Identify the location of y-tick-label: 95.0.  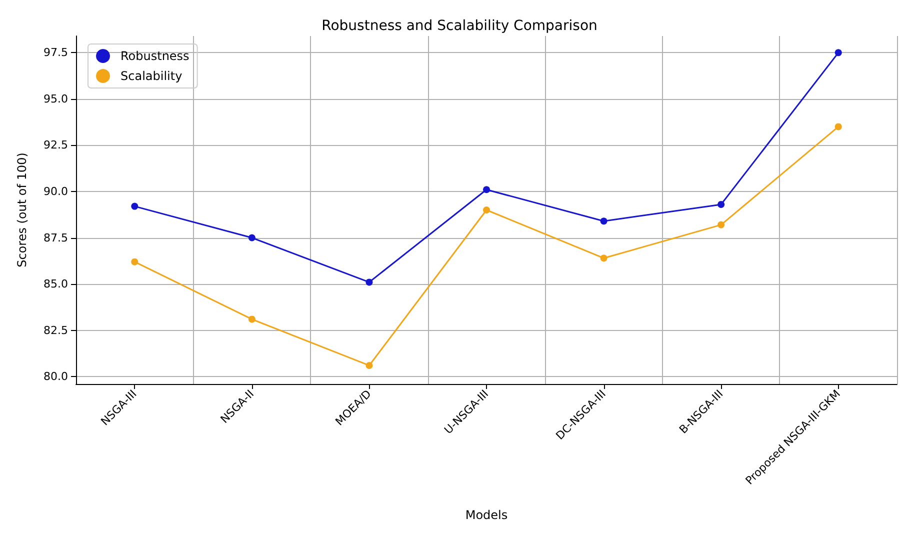
(56, 99).